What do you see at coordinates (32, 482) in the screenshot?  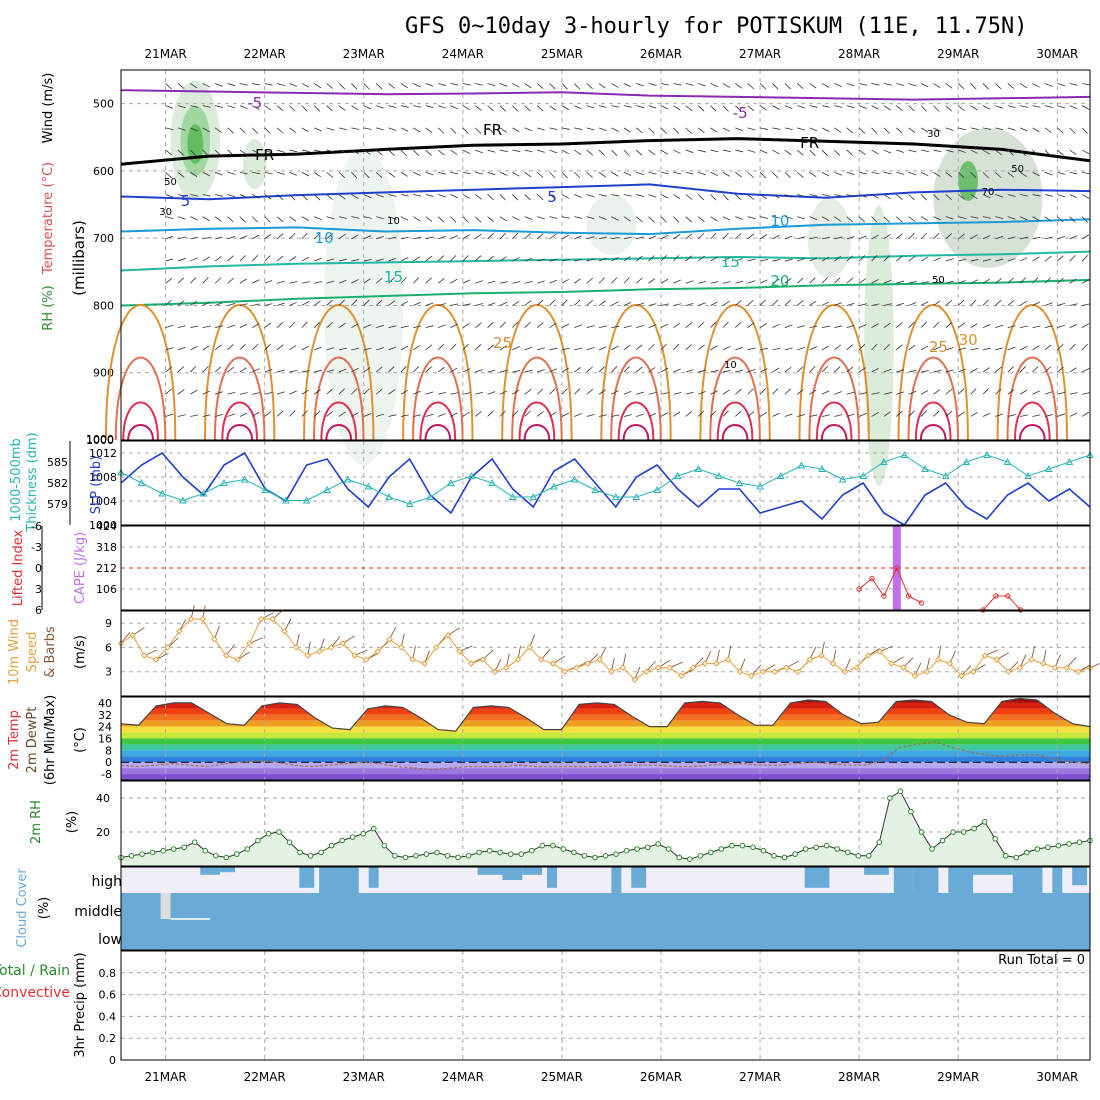 I see `thickness-axis-title-units: Thickness (dm)` at bounding box center [32, 482].